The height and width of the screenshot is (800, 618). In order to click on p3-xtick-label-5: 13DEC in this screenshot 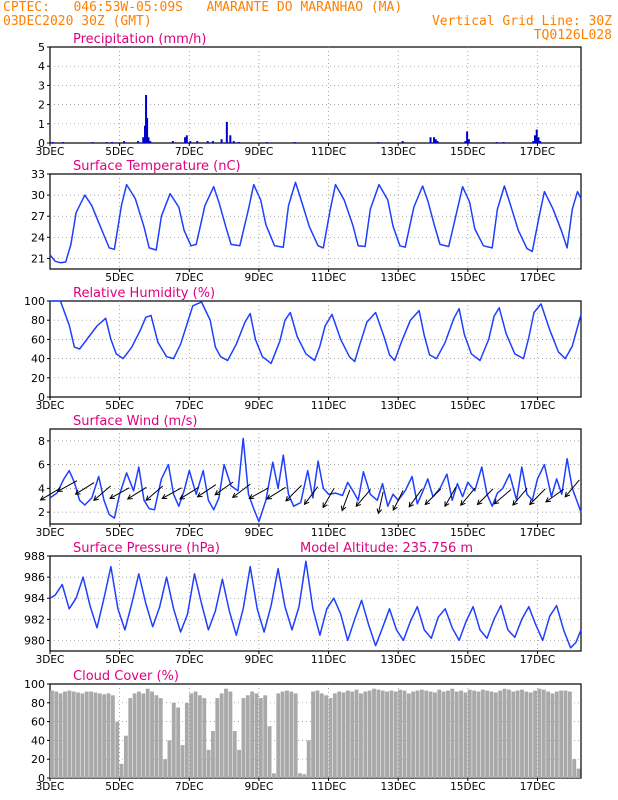, I will do `click(397, 406)`.